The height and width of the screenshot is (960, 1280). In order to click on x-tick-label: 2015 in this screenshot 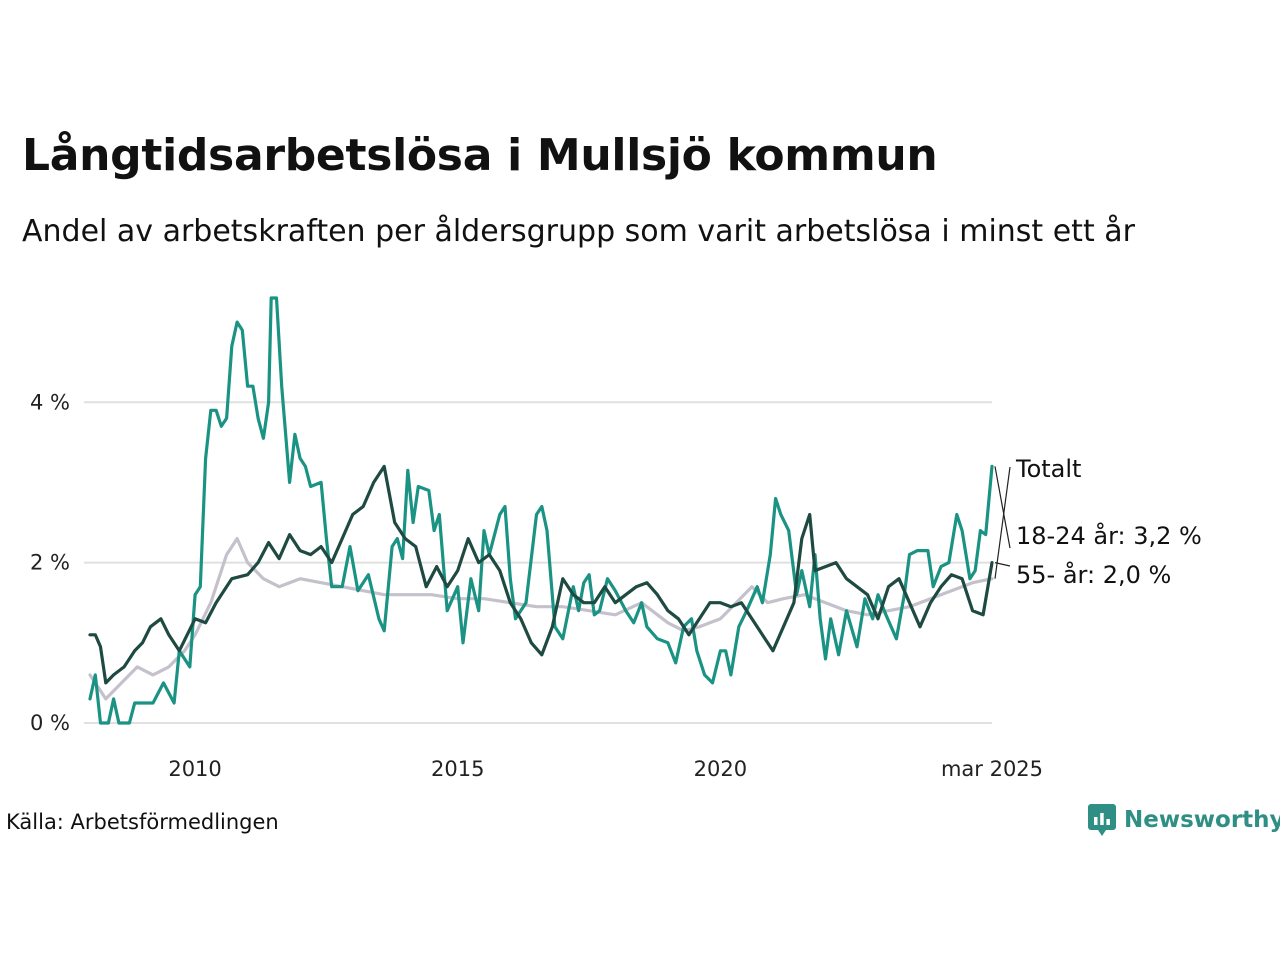, I will do `click(457, 769)`.